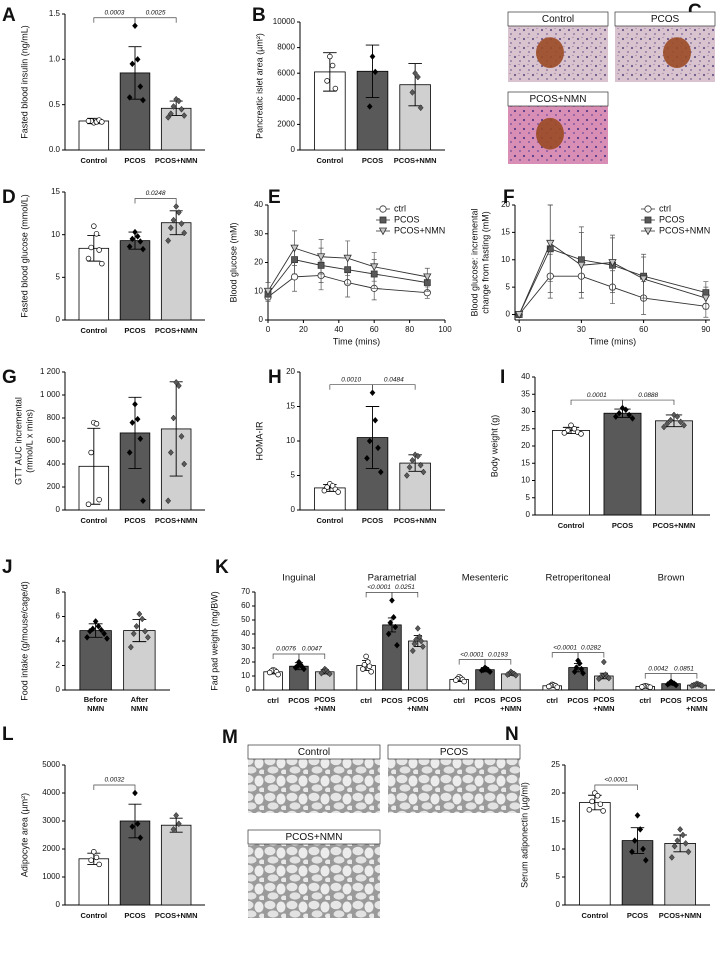 The image size is (720, 965). What do you see at coordinates (9, 377) in the screenshot?
I see `panel-letter: G` at bounding box center [9, 377].